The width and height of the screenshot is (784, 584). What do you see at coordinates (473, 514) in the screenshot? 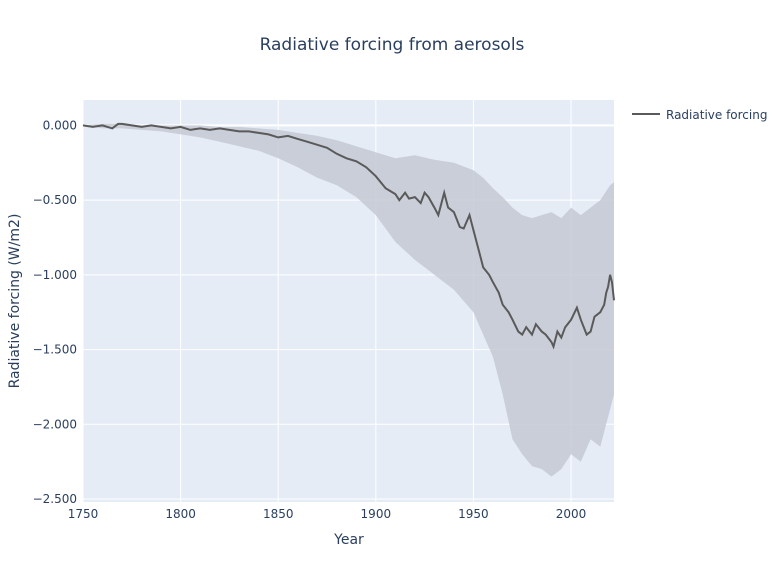
I see `x-tick-label: 1950` at bounding box center [473, 514].